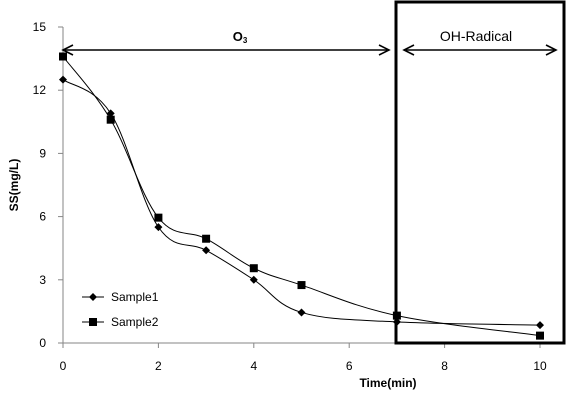  Describe the element at coordinates (42, 153) in the screenshot. I see `y-tick-label: 9` at that location.